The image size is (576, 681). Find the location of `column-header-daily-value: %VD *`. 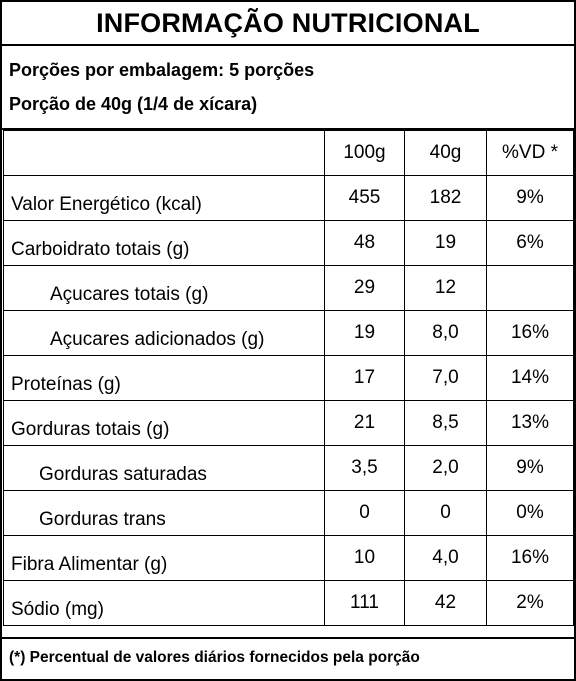

column-header-daily-value: %VD * is located at coordinates (530, 153).